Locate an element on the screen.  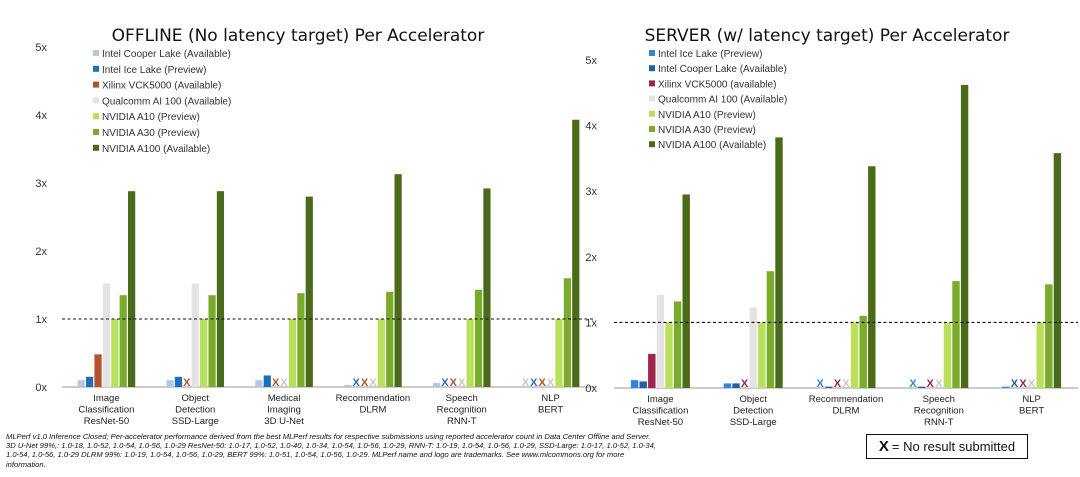
x-category-label: Object is located at coordinates (196, 398).